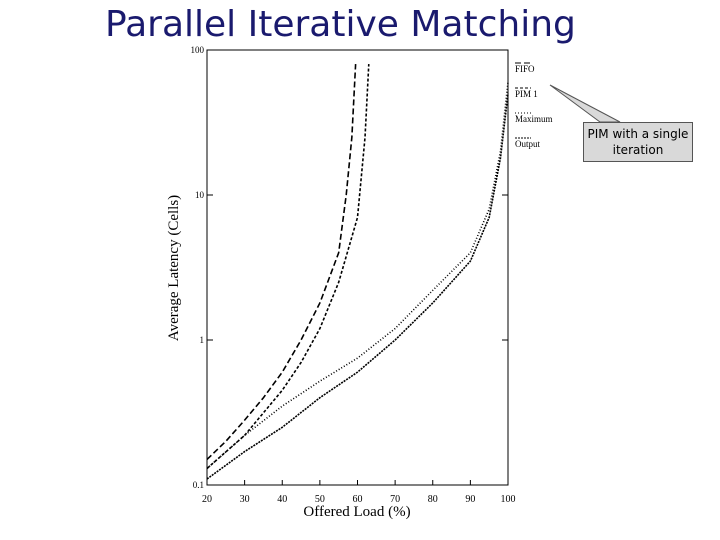  What do you see at coordinates (340, 24) in the screenshot?
I see `slide-title: Parallel Iterative Matching` at bounding box center [340, 24].